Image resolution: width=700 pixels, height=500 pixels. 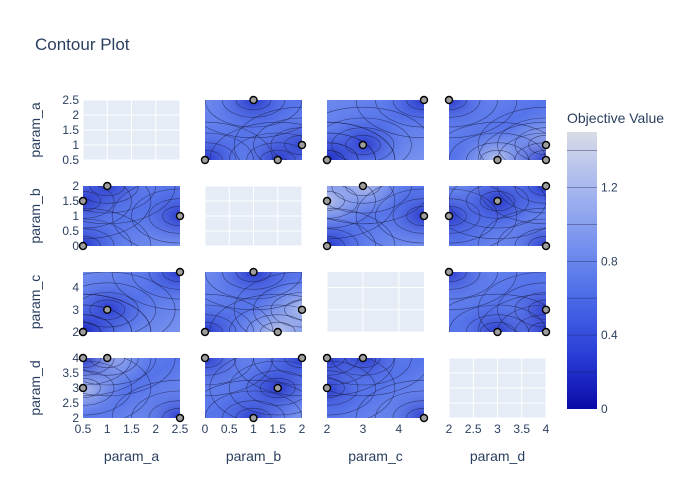 I want to click on panel-param_a-vs-param_c, so click(x=375, y=130).